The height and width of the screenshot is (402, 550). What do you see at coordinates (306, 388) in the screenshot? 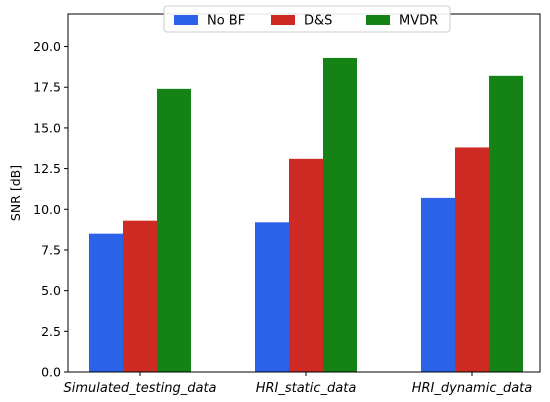
I see `x-tick-label: HRI_static_data` at bounding box center [306, 388].